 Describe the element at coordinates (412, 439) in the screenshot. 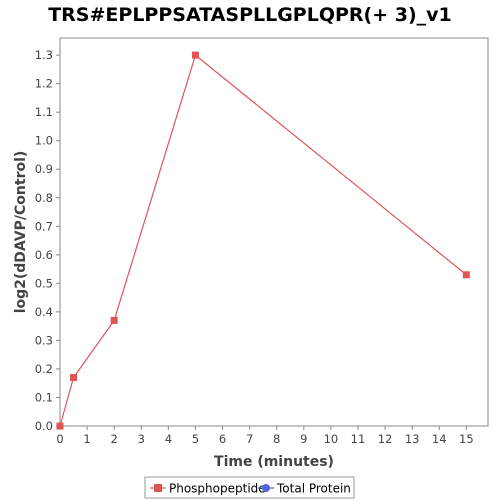

I see `x-tick-label: 13` at that location.